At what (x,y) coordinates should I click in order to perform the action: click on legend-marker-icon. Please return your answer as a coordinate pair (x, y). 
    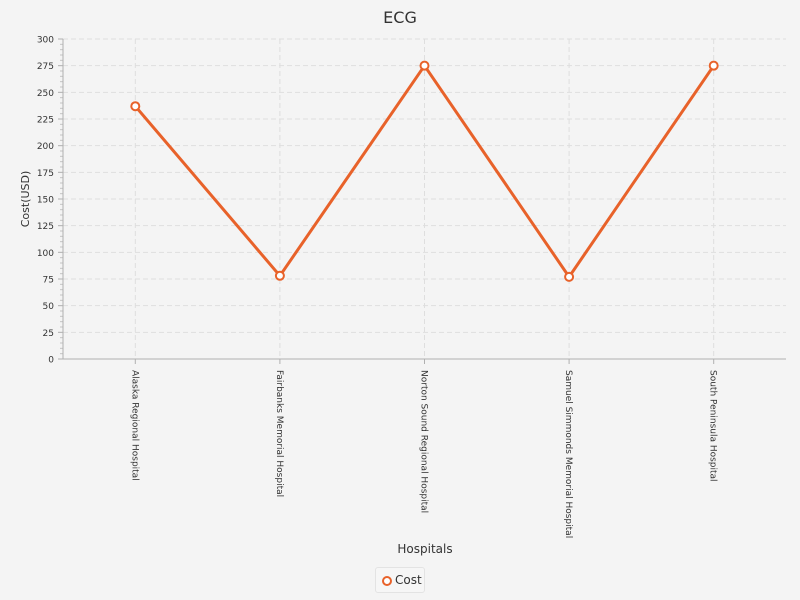
    Looking at the image, I should click on (387, 581).